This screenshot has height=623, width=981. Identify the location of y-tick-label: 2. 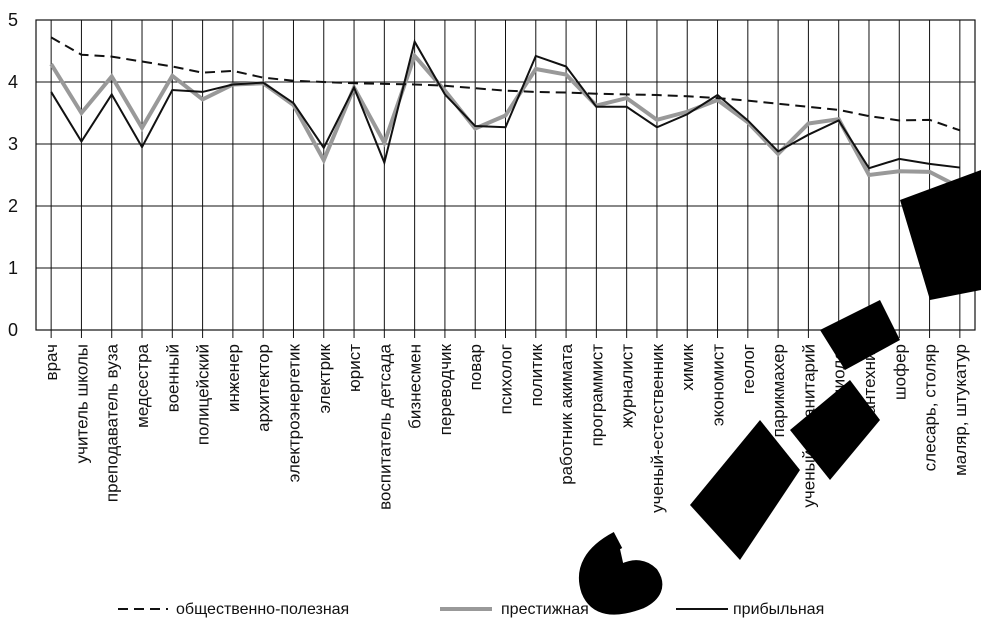
(13, 206).